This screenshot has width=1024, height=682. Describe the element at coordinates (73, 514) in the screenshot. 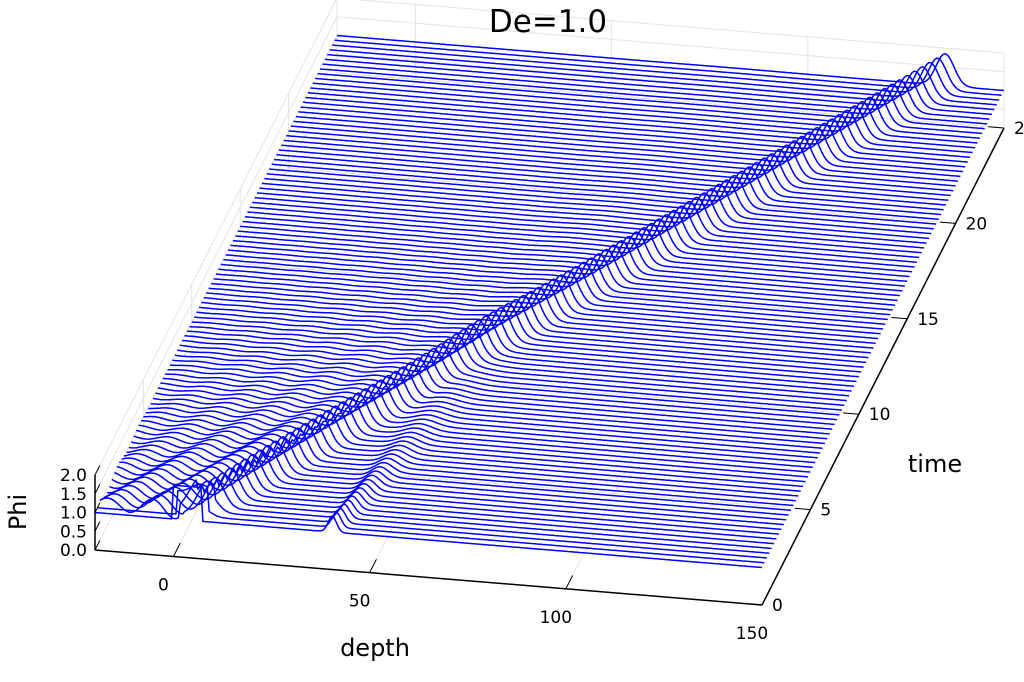

I see `z-tick-label: 1.0` at that location.